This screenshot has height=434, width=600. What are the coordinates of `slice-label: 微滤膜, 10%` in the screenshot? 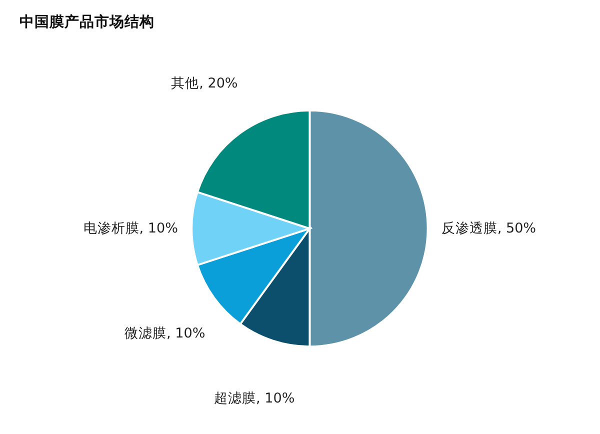 It's located at (165, 334).